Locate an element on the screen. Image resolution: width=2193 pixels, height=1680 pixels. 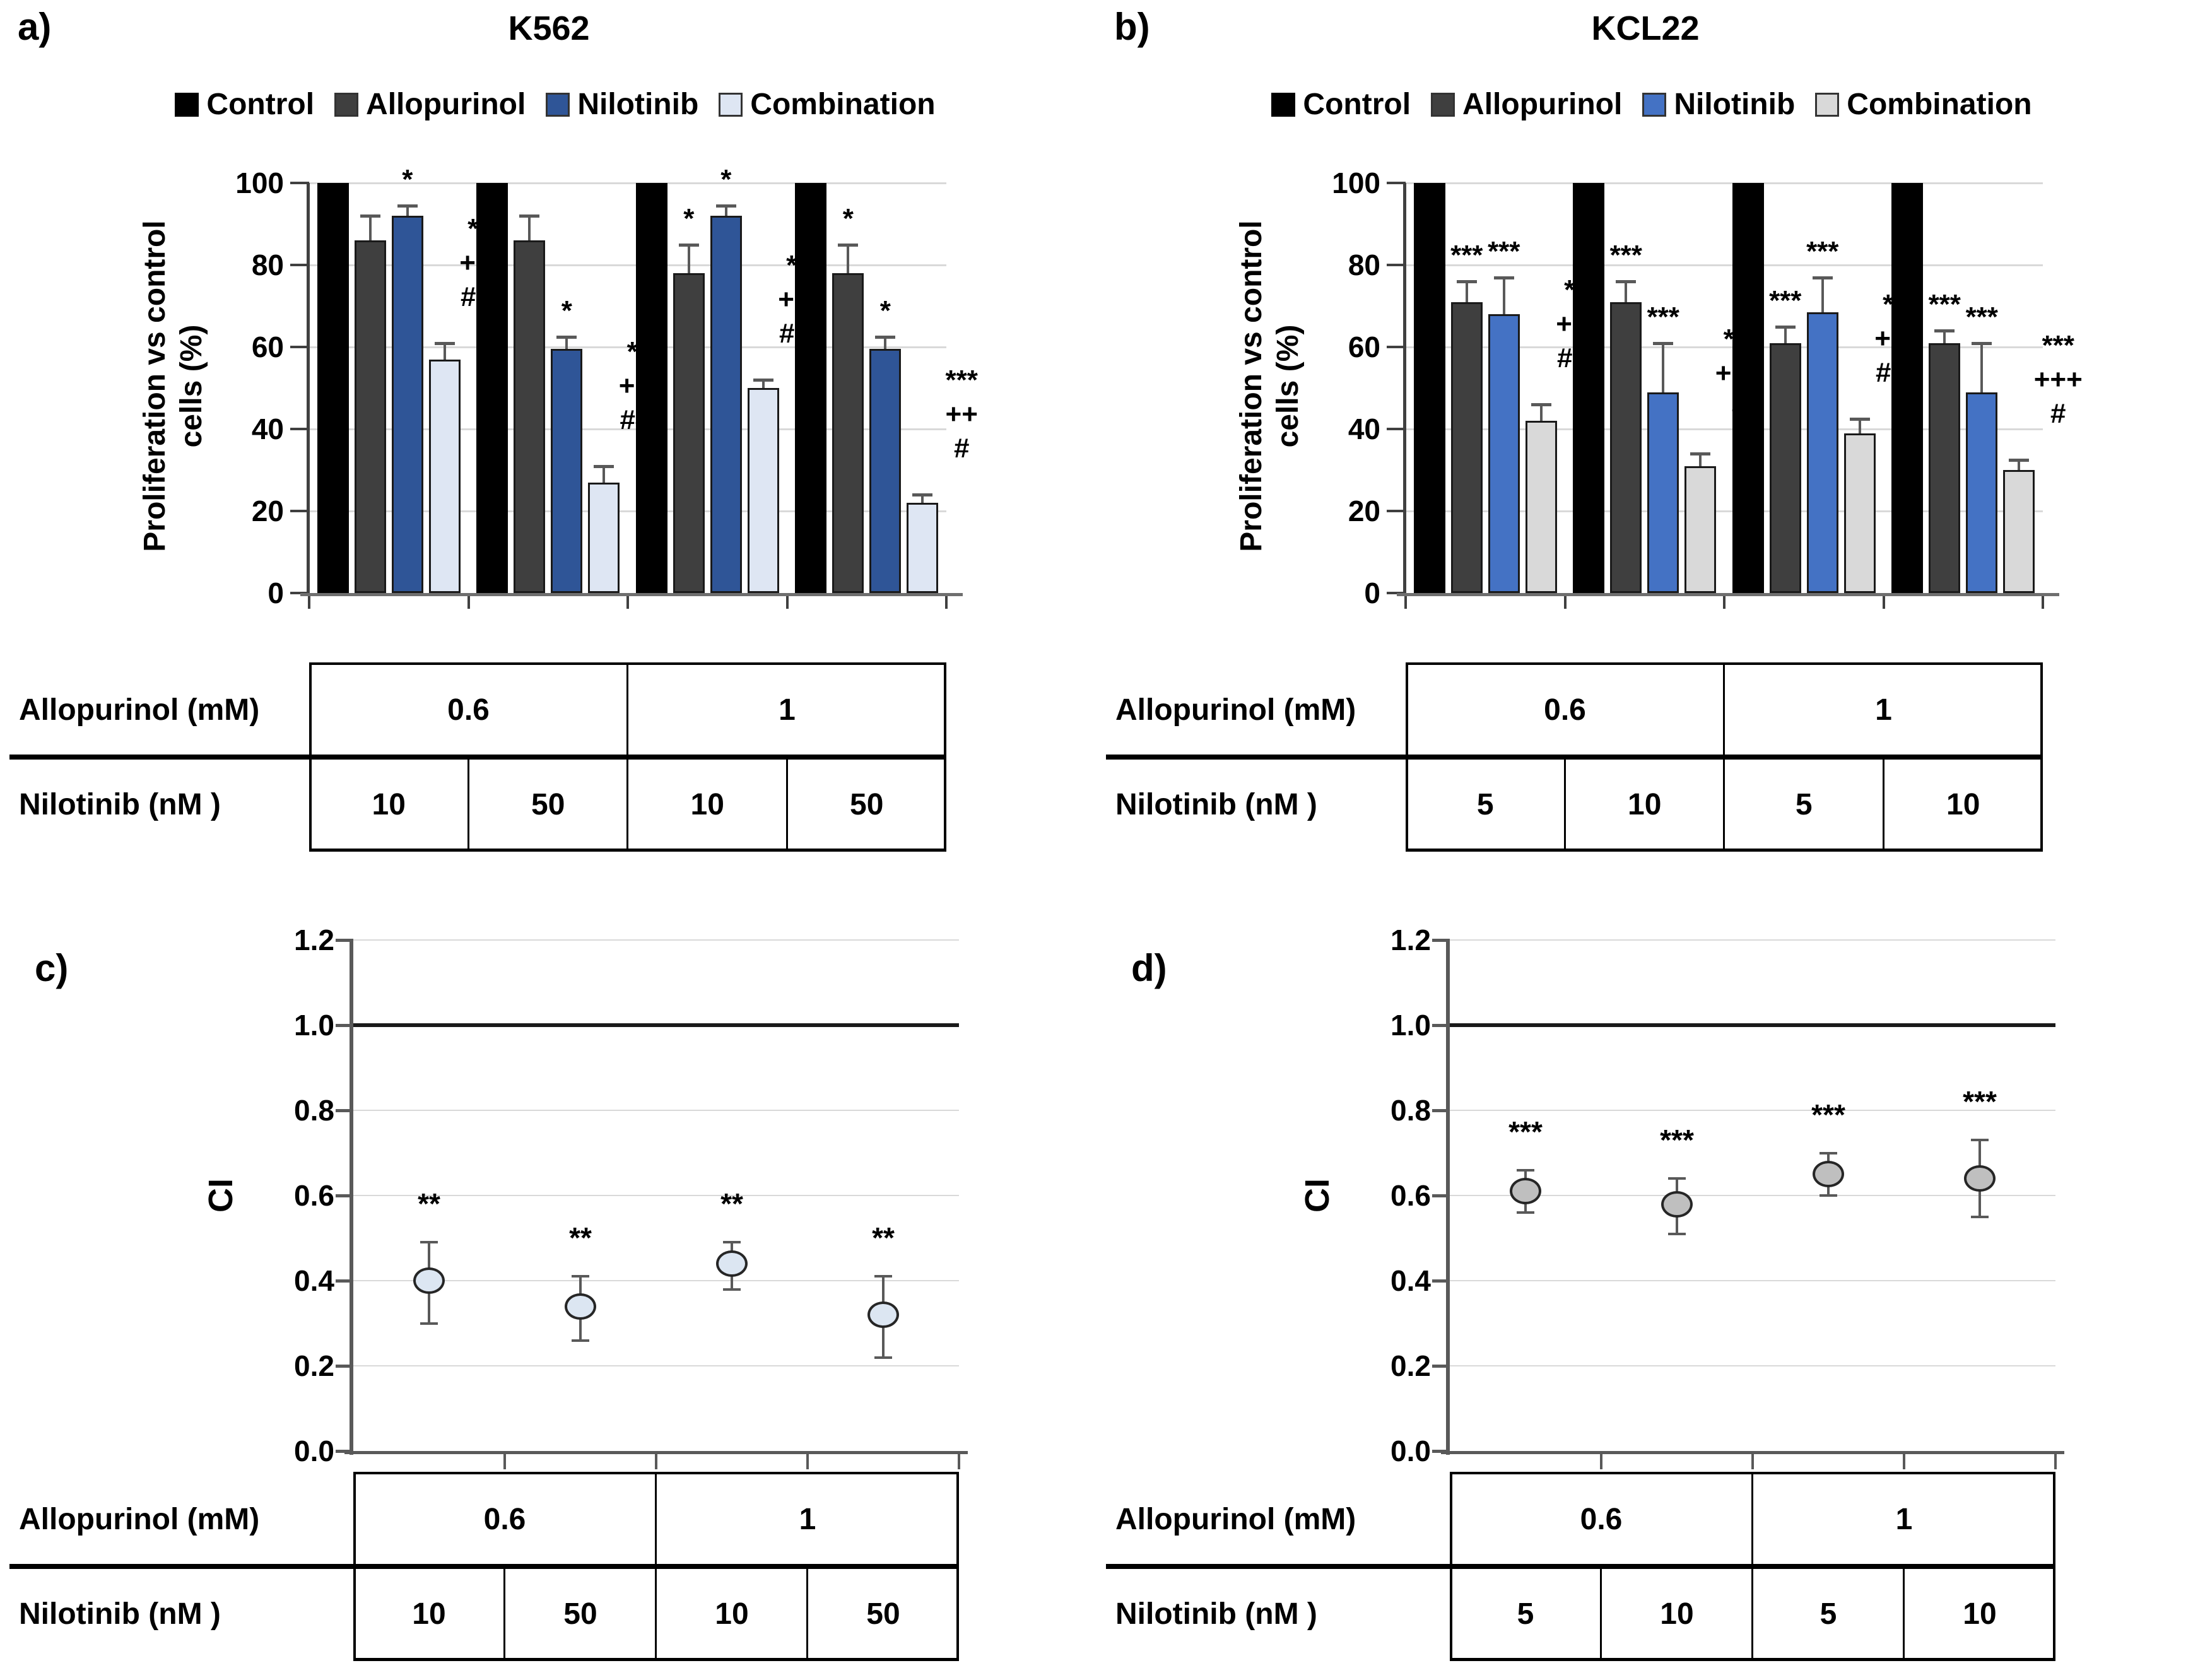
legend-label: Nilotinib is located at coordinates (638, 104).